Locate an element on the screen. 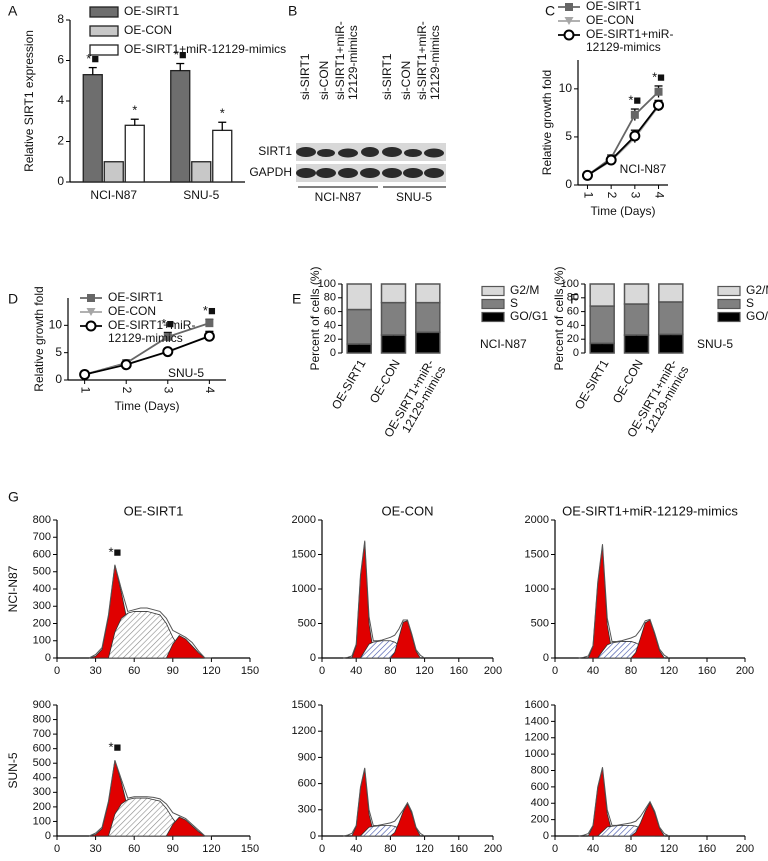 This screenshot has width=768, height=861. y-tick-label: 80 is located at coordinates (573, 298).